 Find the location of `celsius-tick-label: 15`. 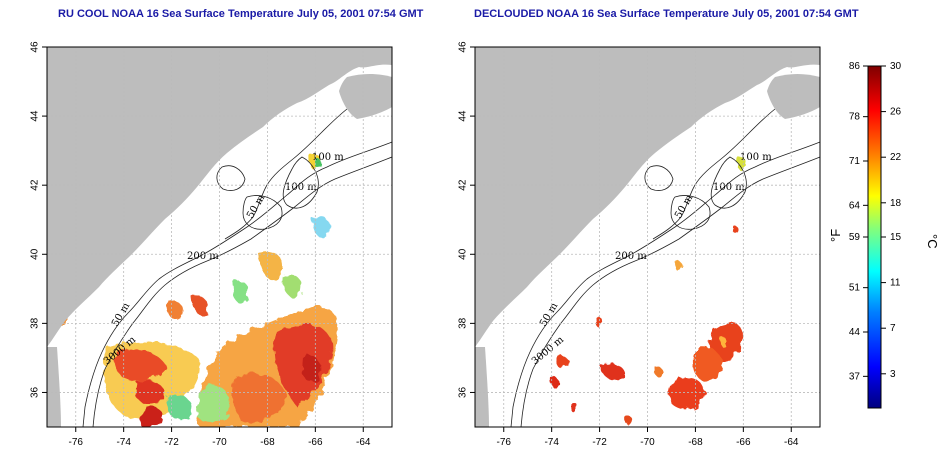

celsius-tick-label: 15 is located at coordinates (896, 237).